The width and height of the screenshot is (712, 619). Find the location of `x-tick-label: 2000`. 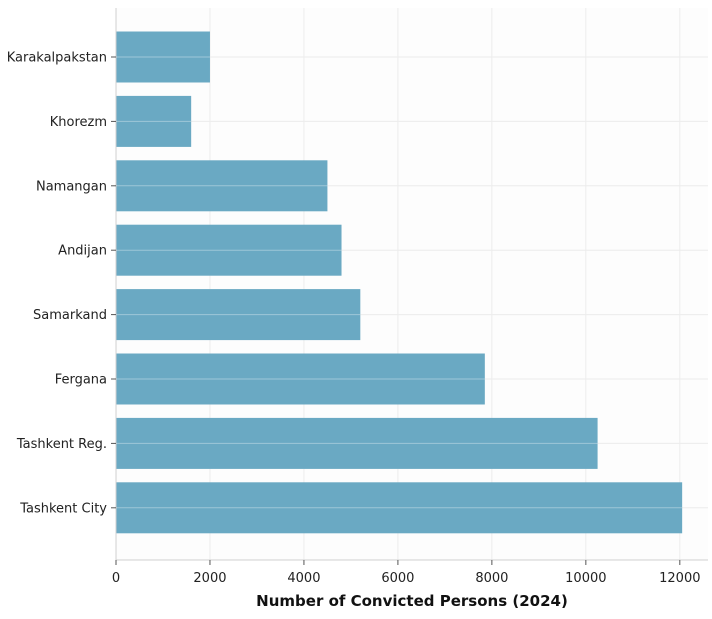

x-tick-label: 2000 is located at coordinates (209, 578).